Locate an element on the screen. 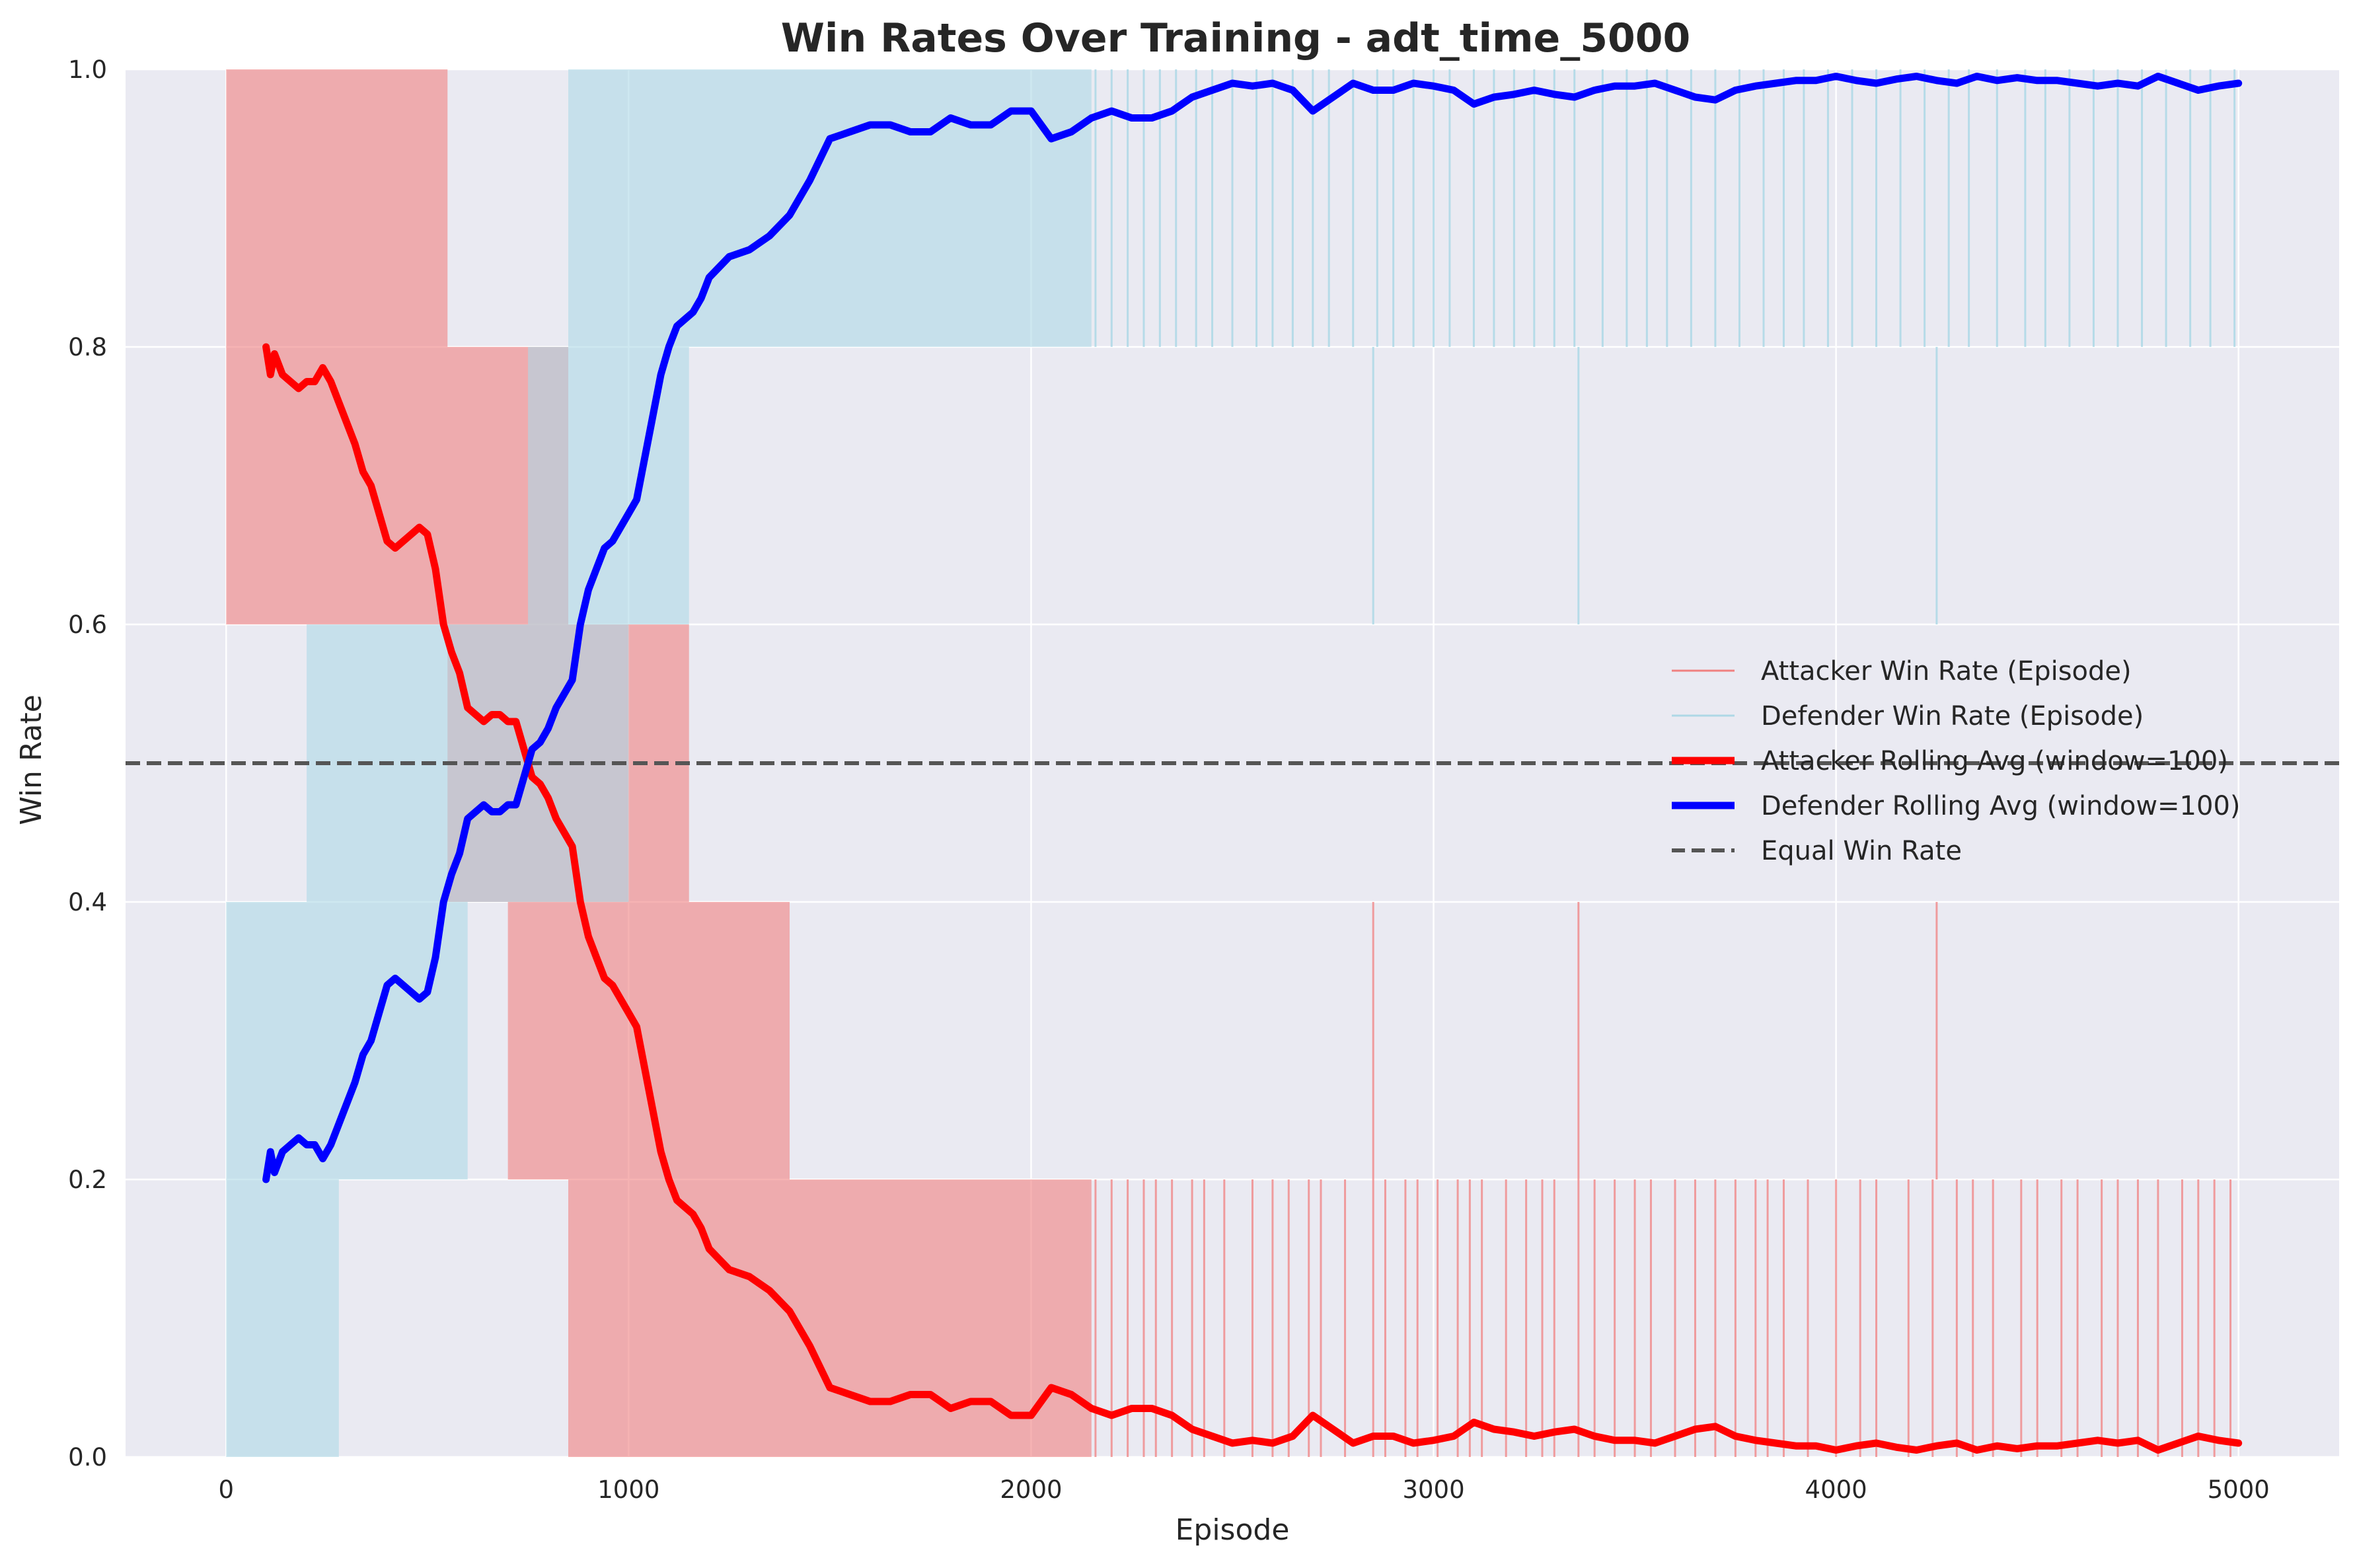  x-tick-label: 5000 is located at coordinates (2239, 1489).